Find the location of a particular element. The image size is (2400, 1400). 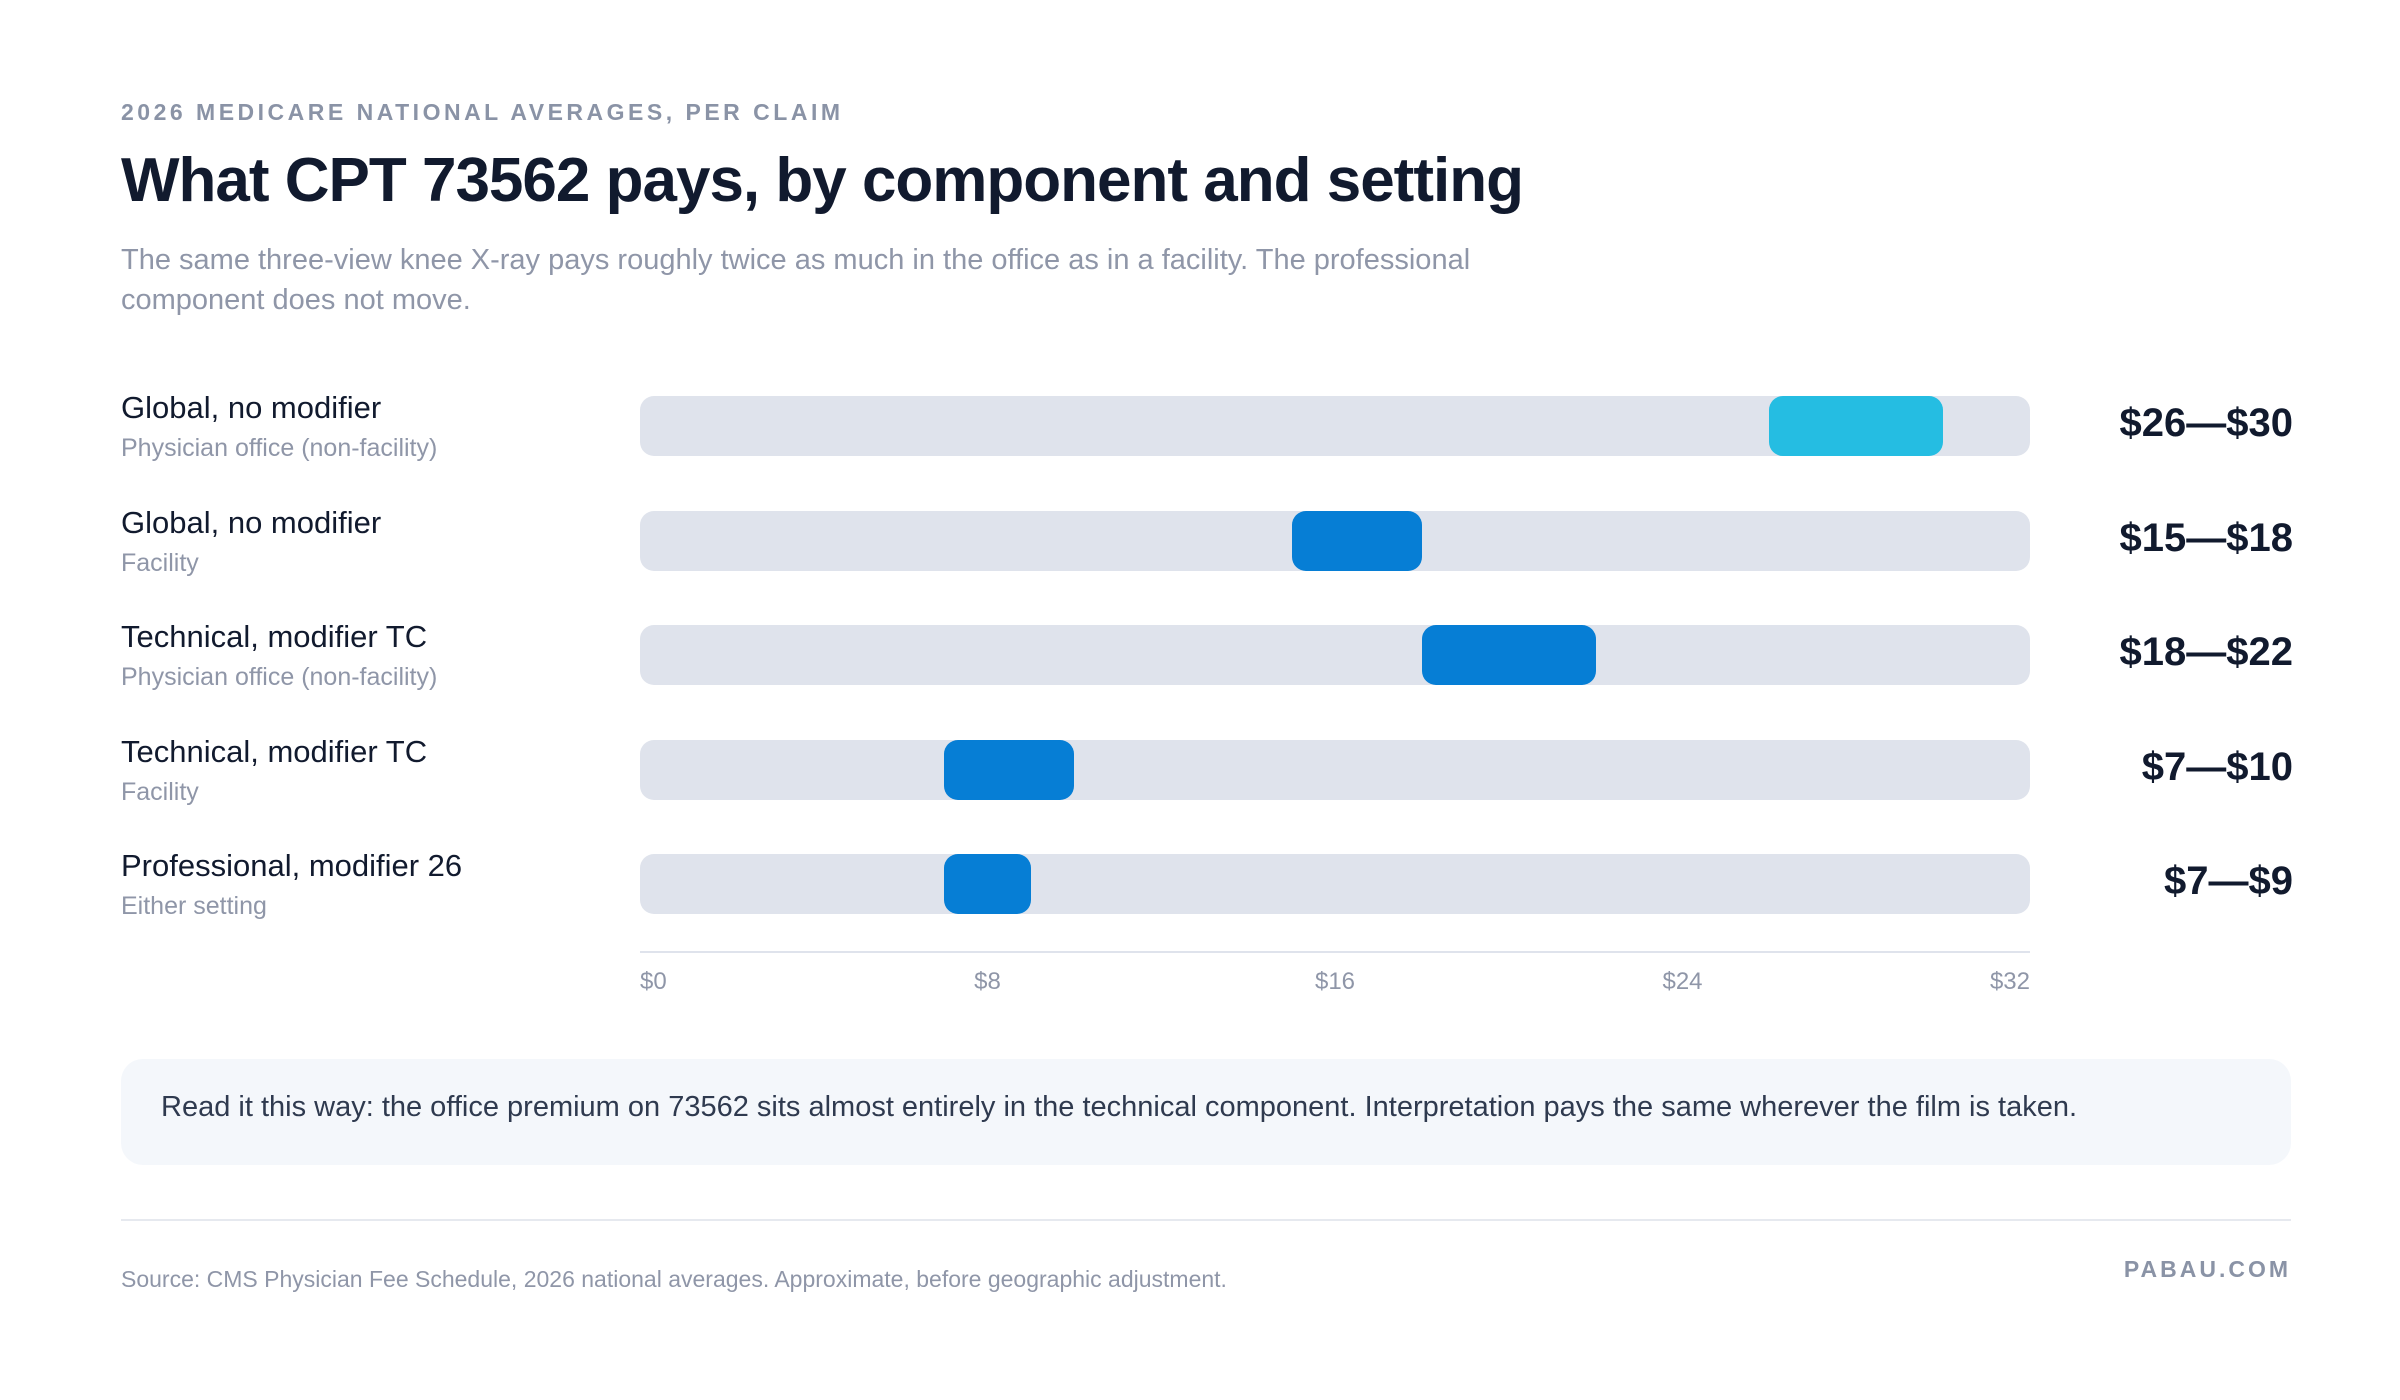

x-tick-label: $8 is located at coordinates (987, 981).